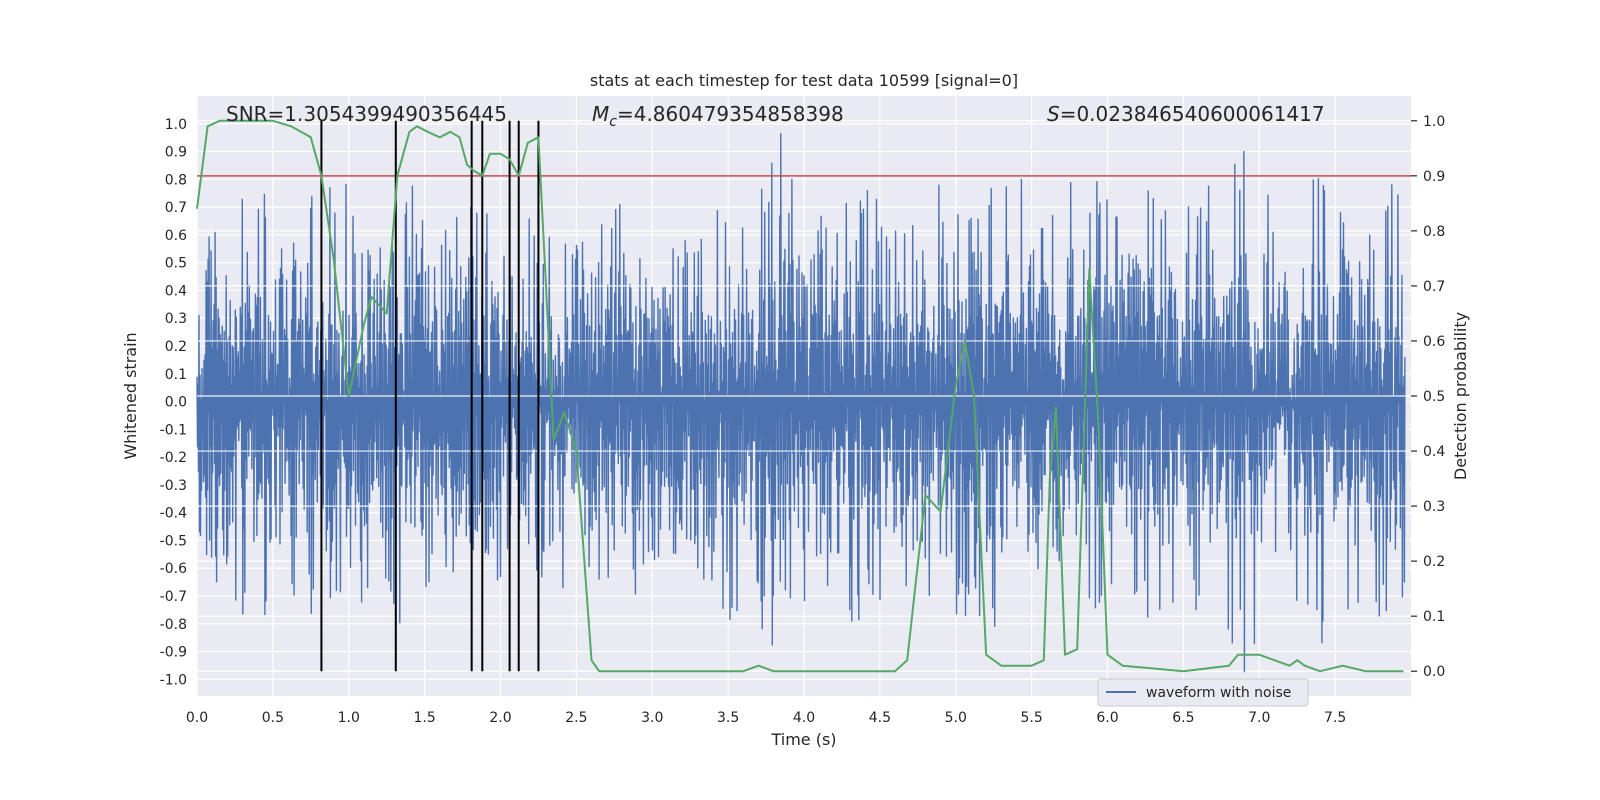 The height and width of the screenshot is (800, 1600). I want to click on y-tick-label: 0.8, so click(176, 180).